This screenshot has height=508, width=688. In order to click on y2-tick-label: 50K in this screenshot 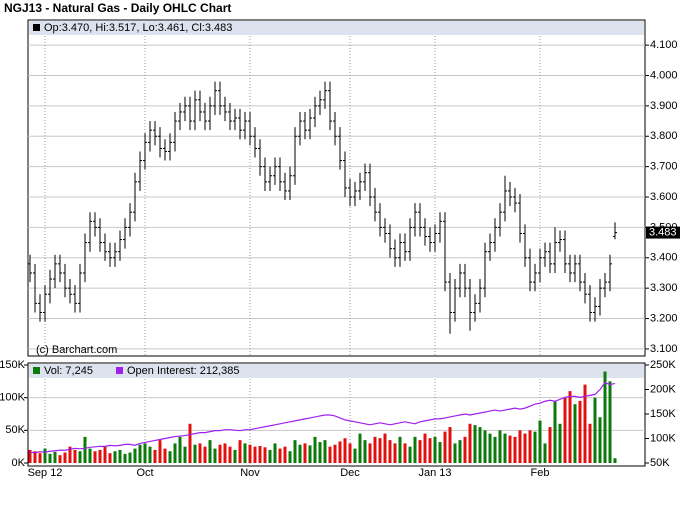, I will do `click(660, 463)`.